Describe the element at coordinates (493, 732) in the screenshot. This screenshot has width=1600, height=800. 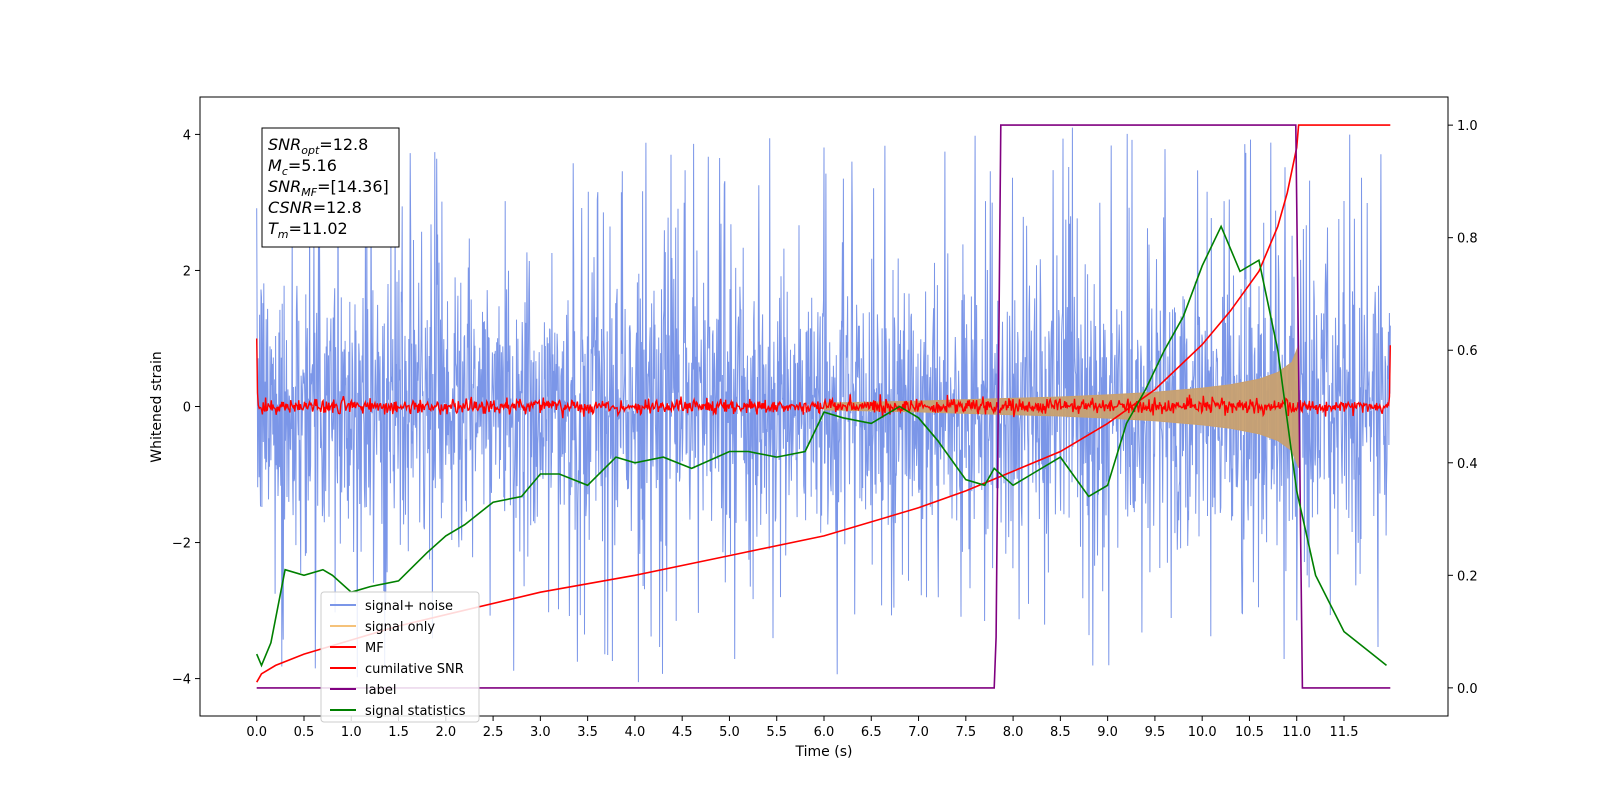
I see `x-tick-label: 2.5` at that location.